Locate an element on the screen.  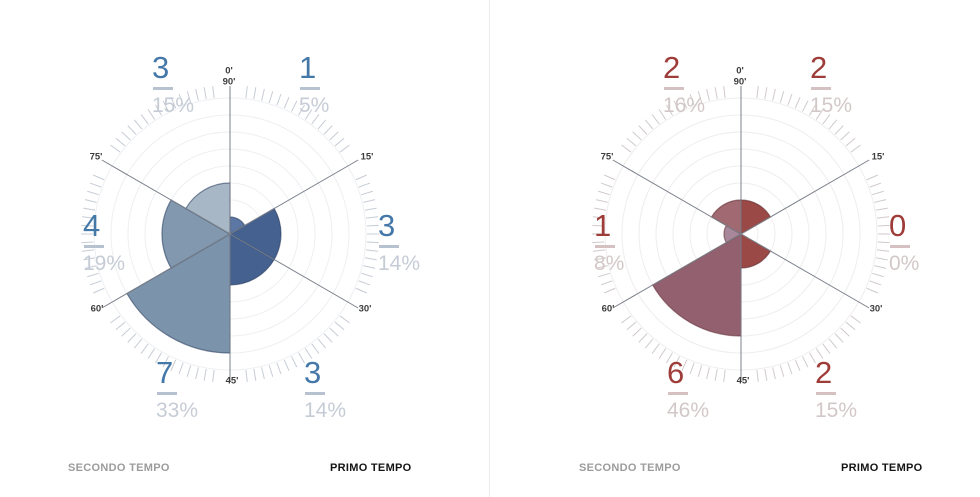
stat-goals-30-45: 3 is located at coordinates (312, 372).